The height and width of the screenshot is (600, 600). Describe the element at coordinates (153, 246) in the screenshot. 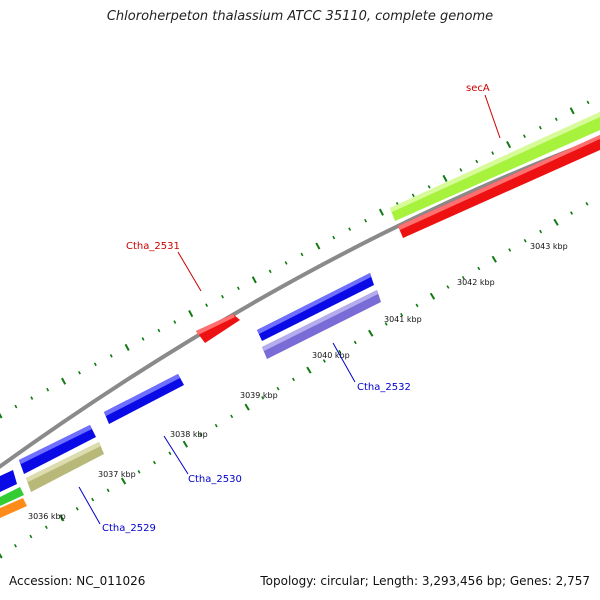

I see `gene-label-ctha2531: Ctha_2531` at that location.